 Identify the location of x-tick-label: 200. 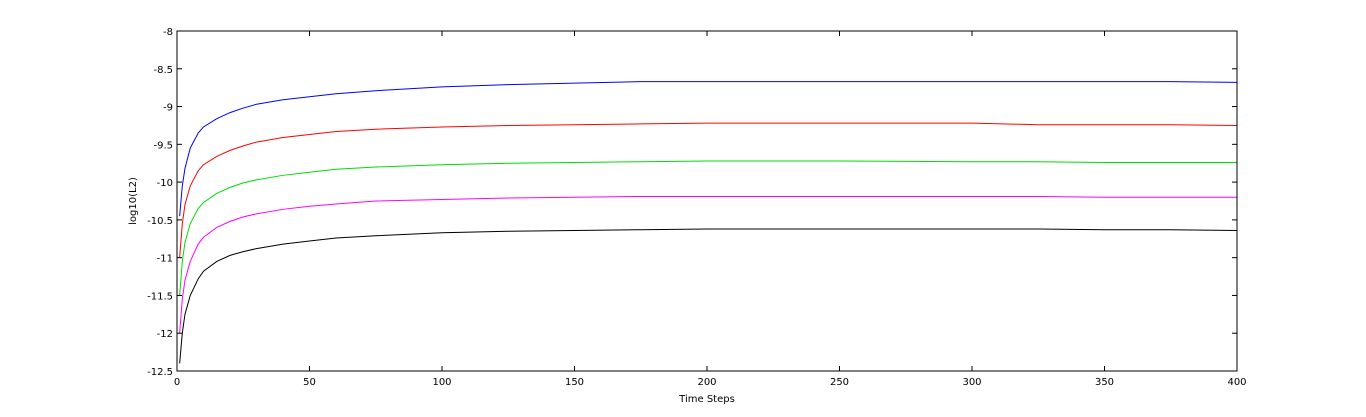
(706, 382).